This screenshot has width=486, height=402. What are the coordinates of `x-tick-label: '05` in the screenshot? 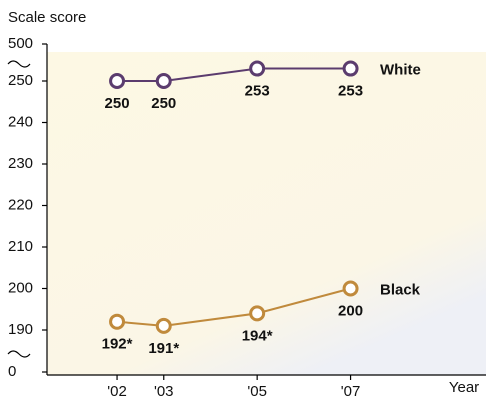 It's located at (257, 391).